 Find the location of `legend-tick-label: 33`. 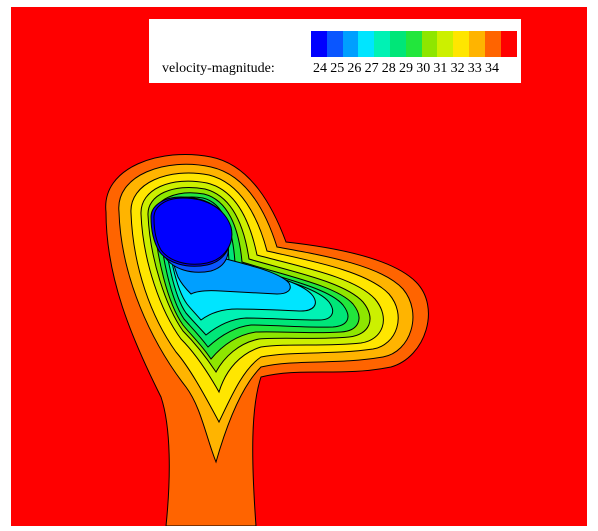

legend-tick-label: 33 is located at coordinates (474, 68).